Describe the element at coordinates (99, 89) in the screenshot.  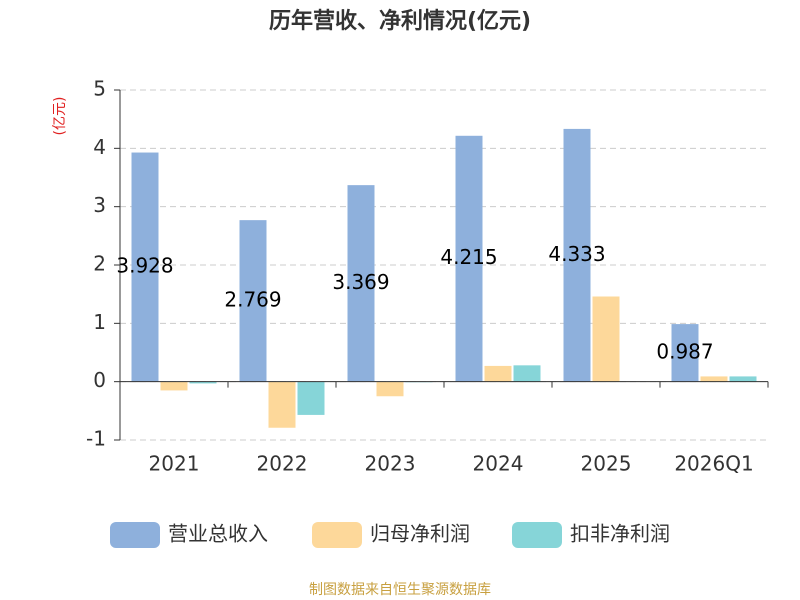
I see `y-tick-label: 5` at that location.